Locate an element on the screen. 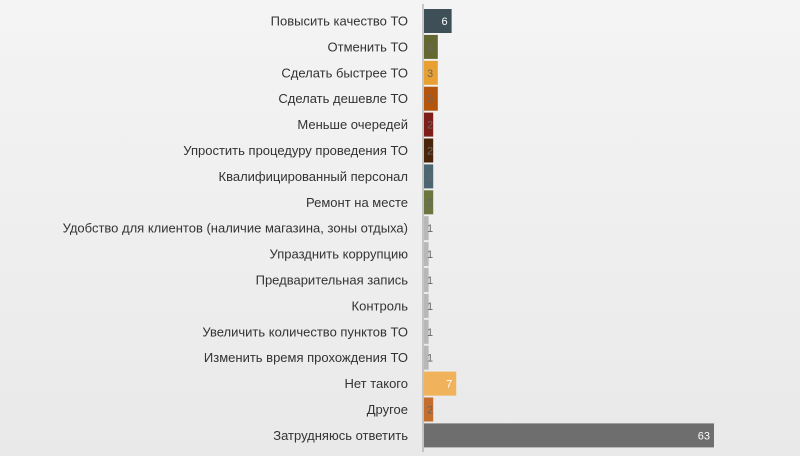 The image size is (800, 456). data-label: 7 is located at coordinates (449, 385).